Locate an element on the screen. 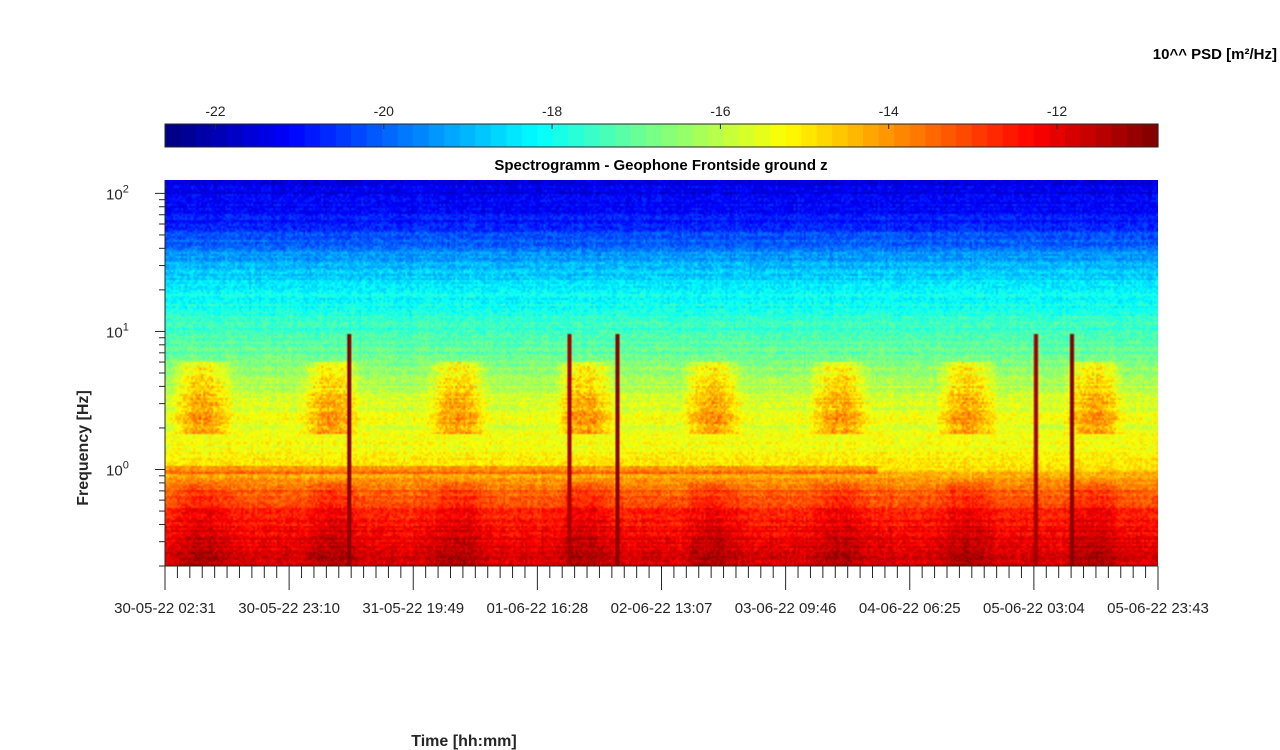 Image resolution: width=1280 pixels, height=750 pixels. y-tick-label: 10⁰ is located at coordinates (117, 470).